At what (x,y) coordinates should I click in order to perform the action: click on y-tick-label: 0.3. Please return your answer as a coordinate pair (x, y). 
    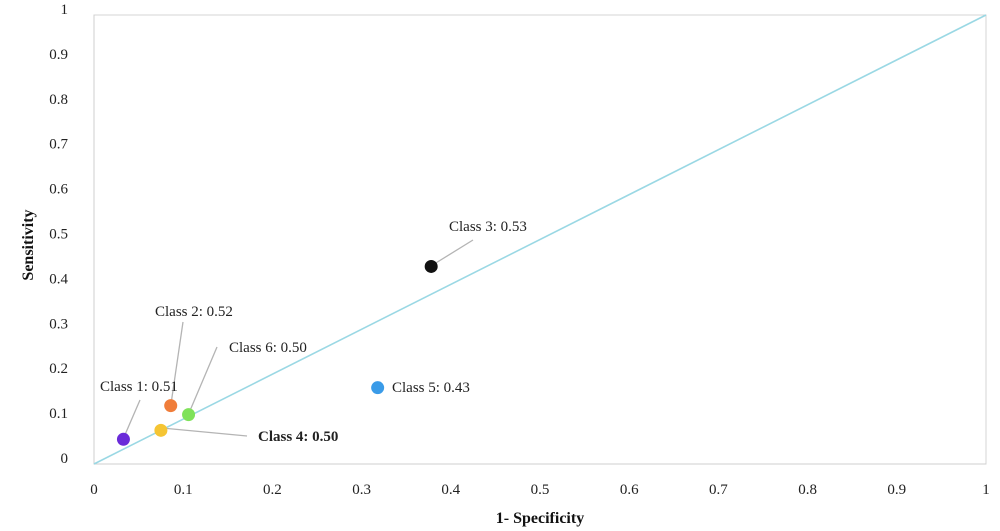
    Looking at the image, I should click on (58, 324).